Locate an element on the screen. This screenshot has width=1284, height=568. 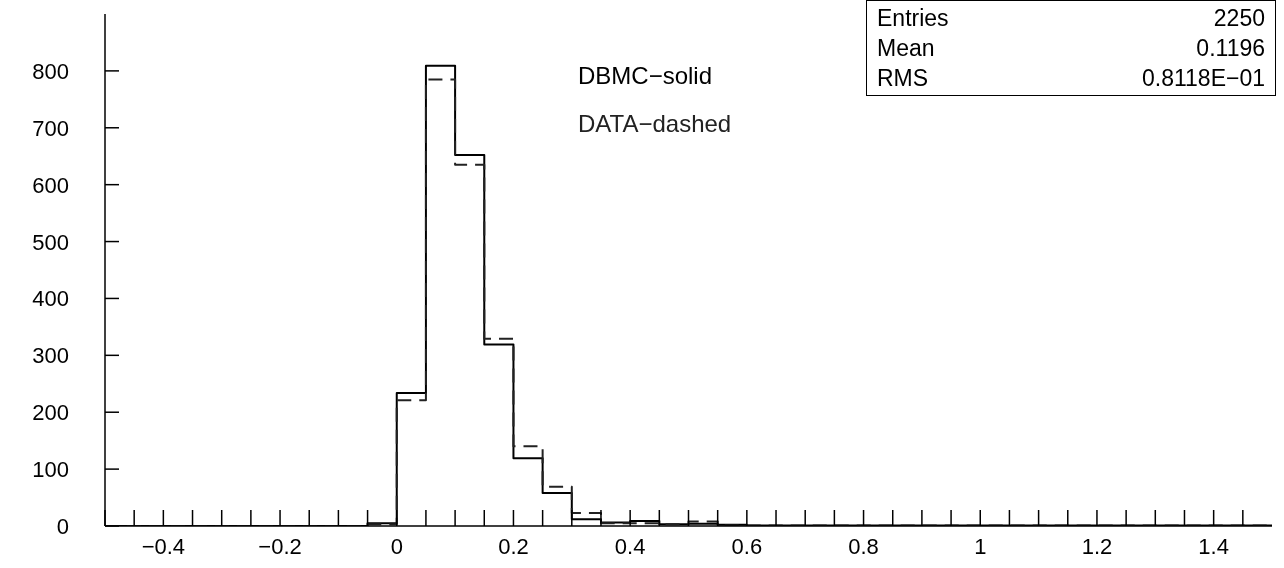
x-tick-label: −0.2 is located at coordinates (280, 546).